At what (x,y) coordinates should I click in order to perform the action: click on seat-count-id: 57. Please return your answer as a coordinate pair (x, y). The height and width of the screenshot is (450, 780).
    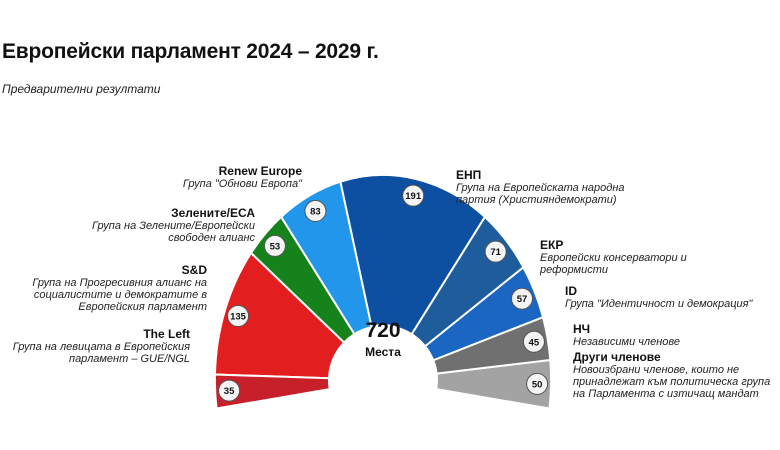
    Looking at the image, I should click on (522, 299).